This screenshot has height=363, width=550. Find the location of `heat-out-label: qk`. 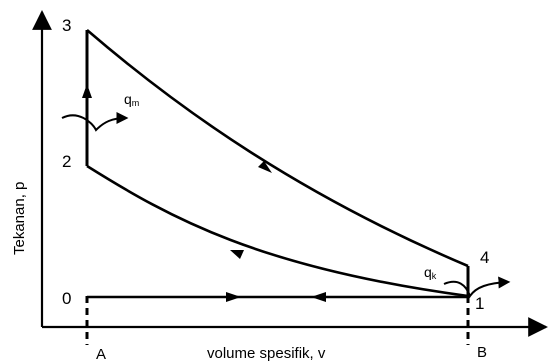

heat-out-label: qk is located at coordinates (430, 272).